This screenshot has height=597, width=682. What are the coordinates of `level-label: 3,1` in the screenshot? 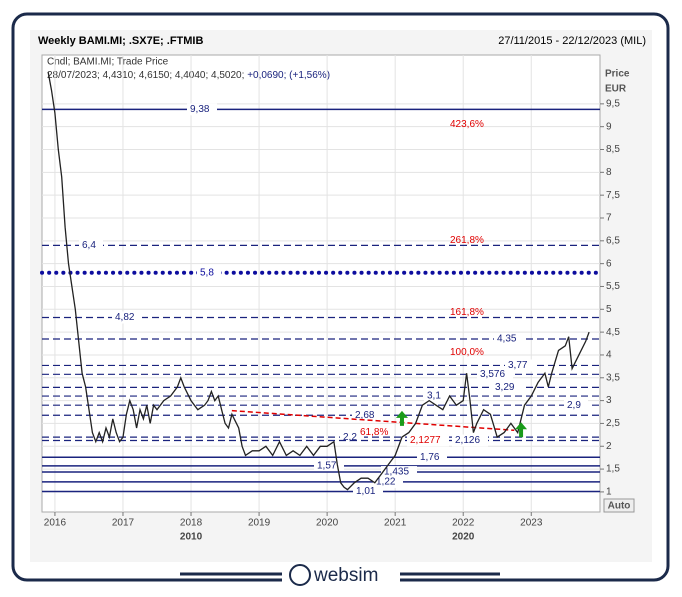 It's located at (434, 396).